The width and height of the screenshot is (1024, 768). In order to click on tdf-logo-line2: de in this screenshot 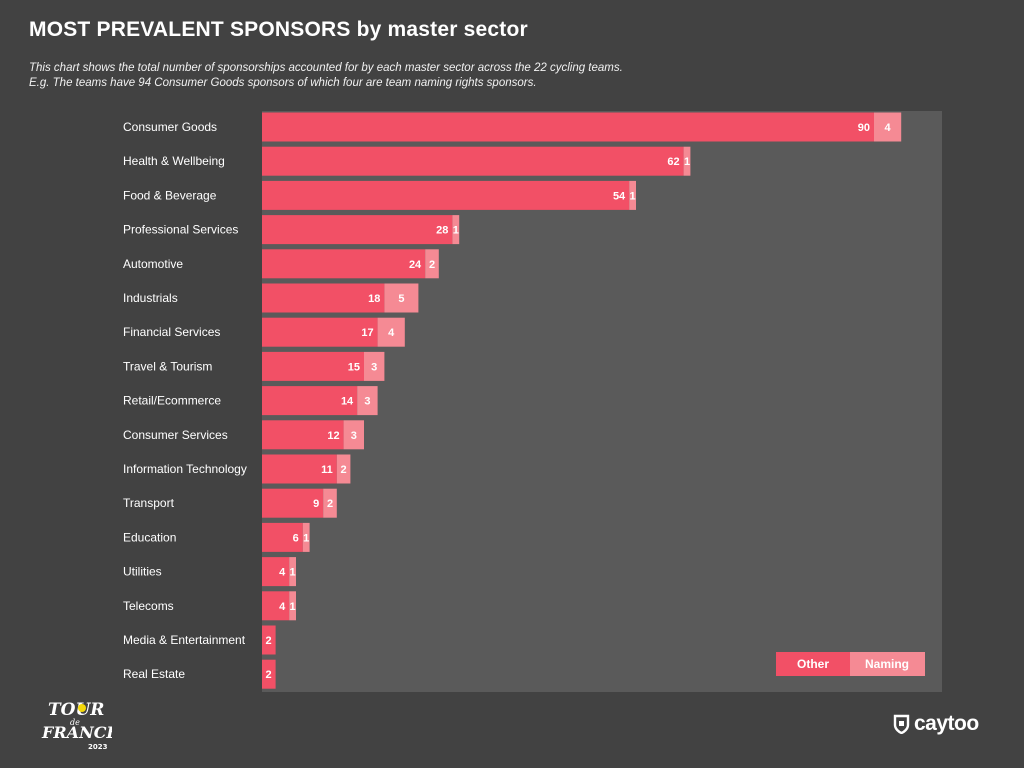, I will do `click(75, 722)`.